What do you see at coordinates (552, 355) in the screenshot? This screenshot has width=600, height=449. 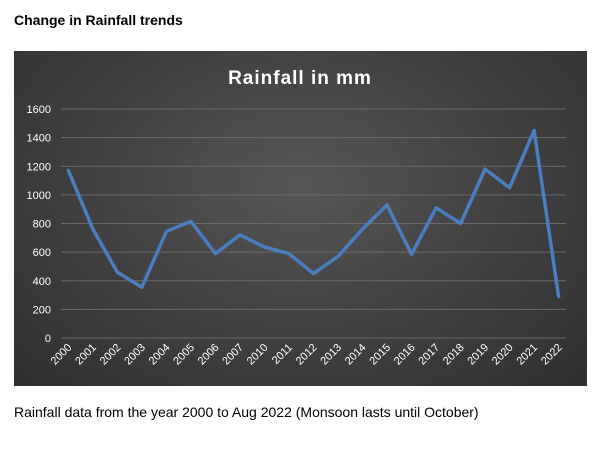 I see `x-tick-label: 2022` at bounding box center [552, 355].